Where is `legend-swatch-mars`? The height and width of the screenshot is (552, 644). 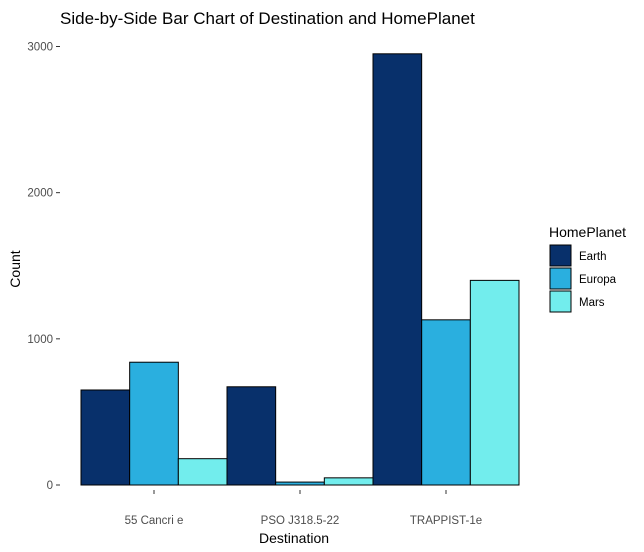 legend-swatch-mars is located at coordinates (560, 301).